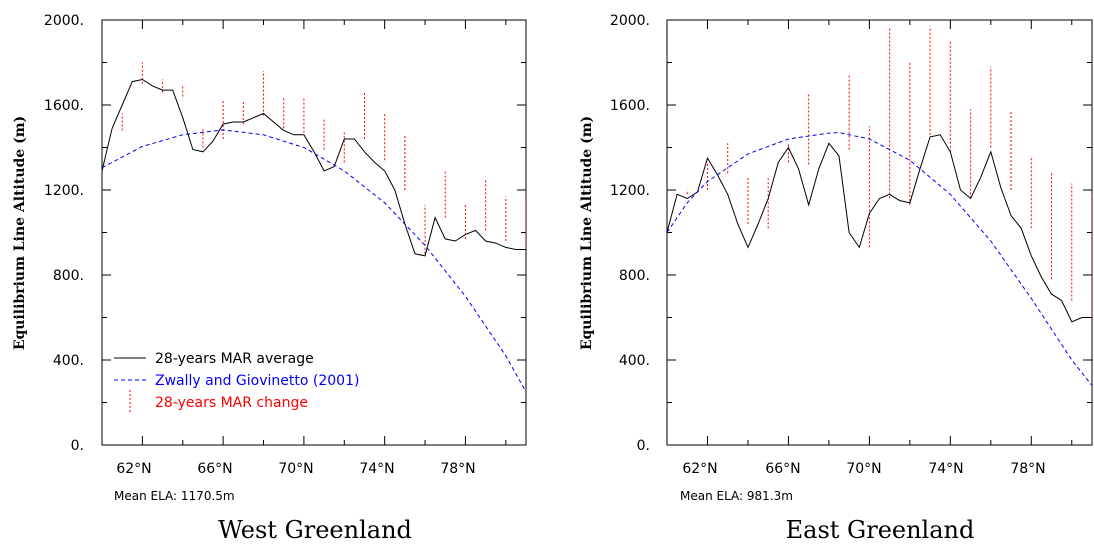  What do you see at coordinates (257, 381) in the screenshot?
I see `legend-label: Zwally and Giovinetto (2001)` at bounding box center [257, 381].